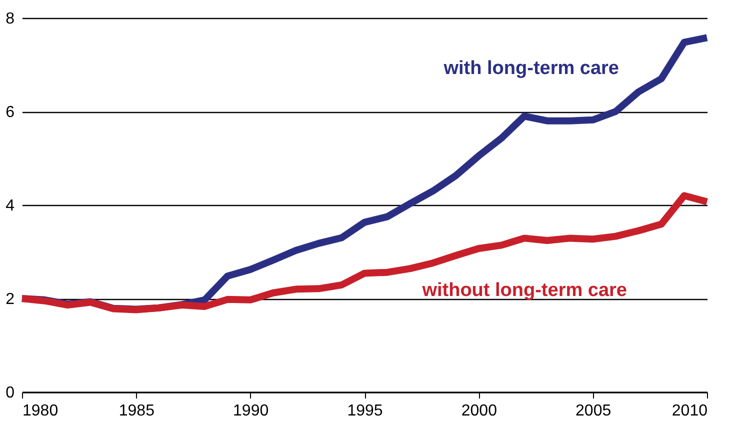  I want to click on y-tick-label: 2, so click(10, 299).